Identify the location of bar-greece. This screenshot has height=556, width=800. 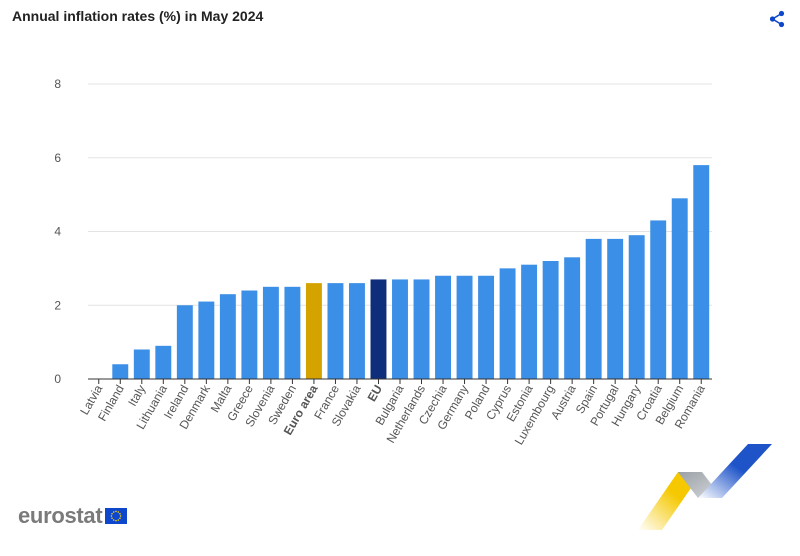
(249, 335).